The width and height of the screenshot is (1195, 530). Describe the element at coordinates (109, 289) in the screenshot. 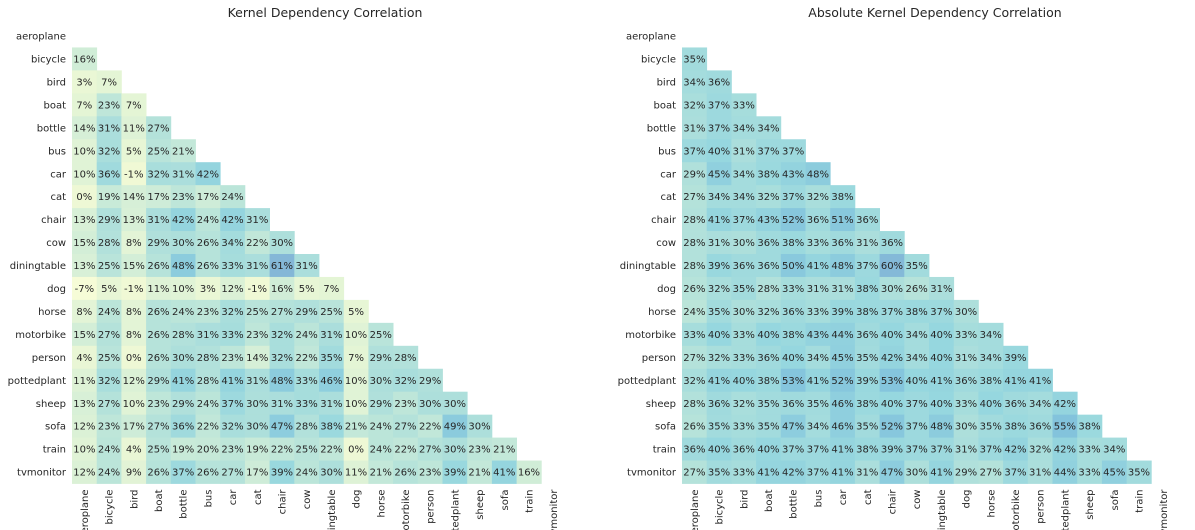

I see `cell-value-label: 5%` at that location.